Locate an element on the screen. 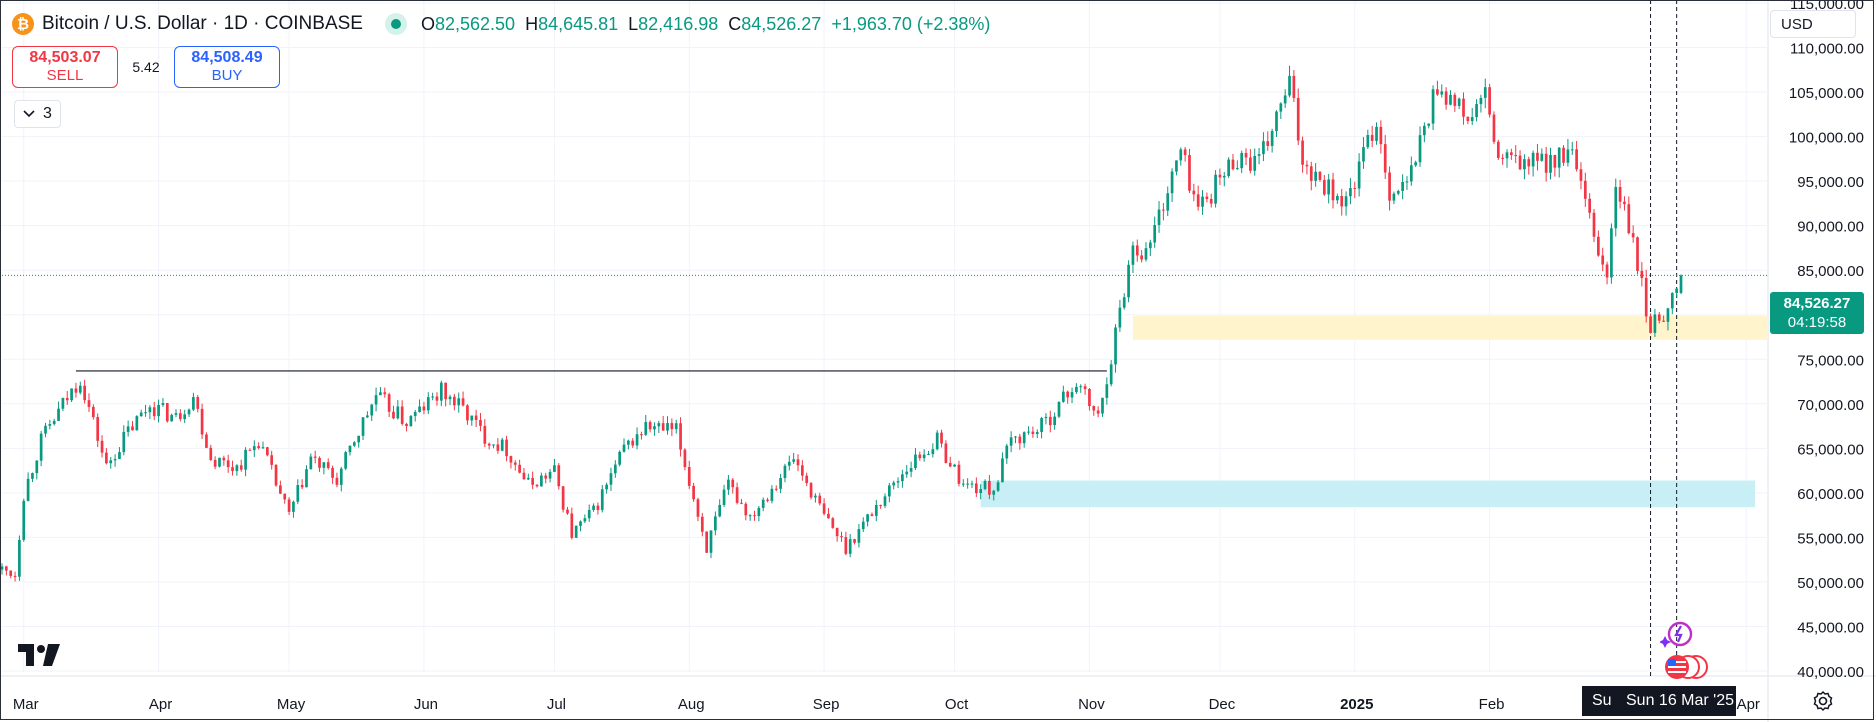 This screenshot has height=722, width=1876. bitcoin-icon: ₿ is located at coordinates (23, 24).